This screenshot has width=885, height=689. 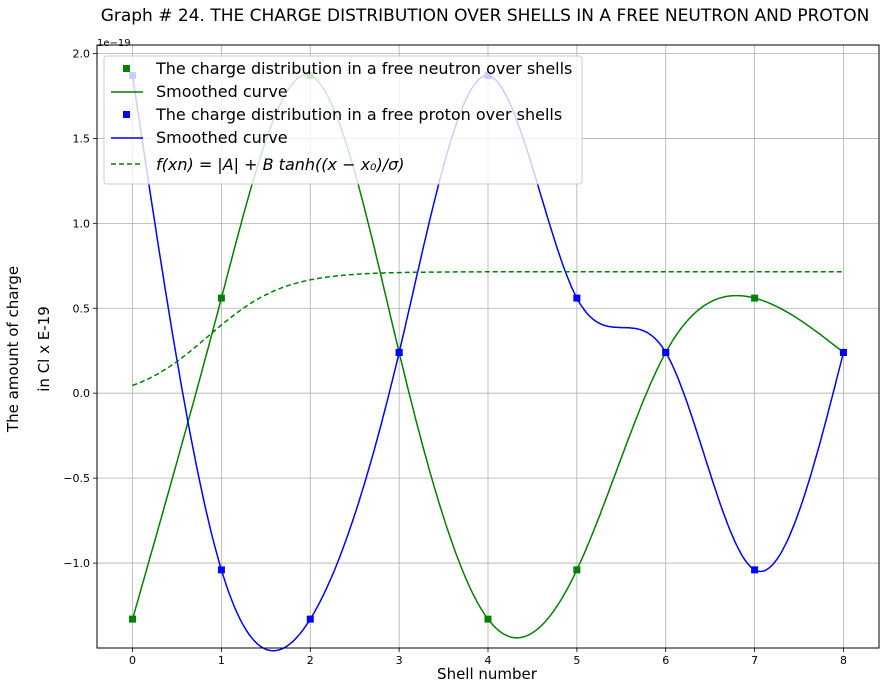 I want to click on legend-marker-neutron, so click(x=126, y=68).